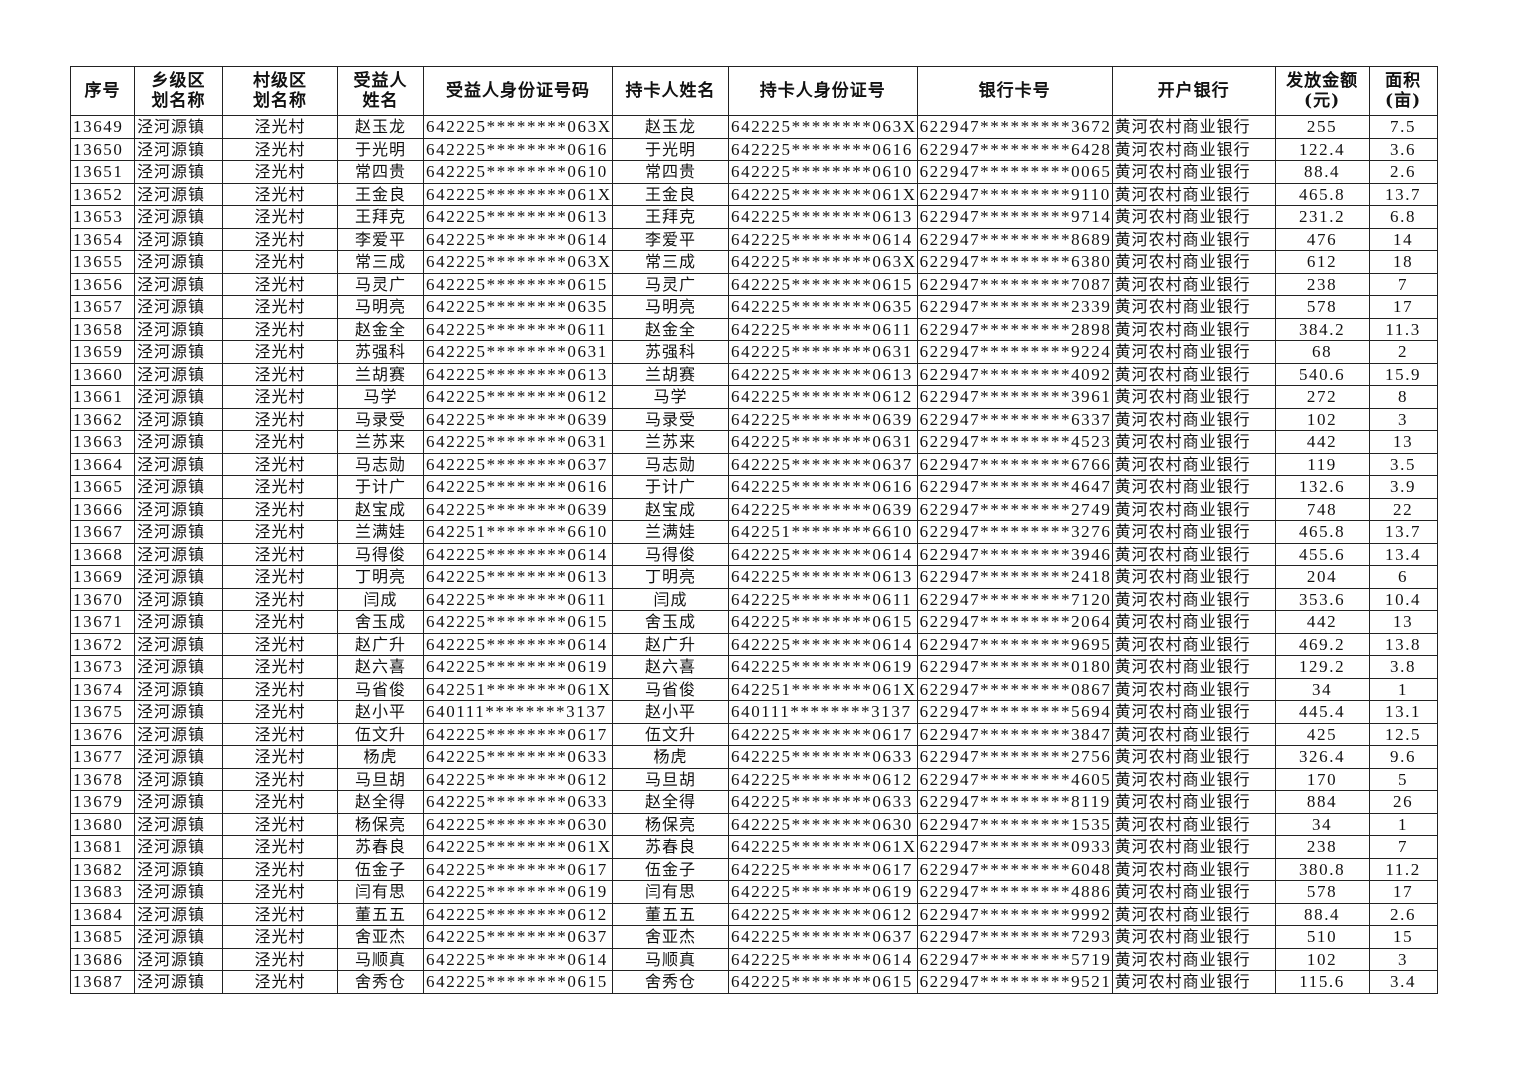 Image resolution: width=1519 pixels, height=1075 pixels. What do you see at coordinates (670, 532) in the screenshot?
I see `col-cardholder-name-cell: 兰满娃` at bounding box center [670, 532].